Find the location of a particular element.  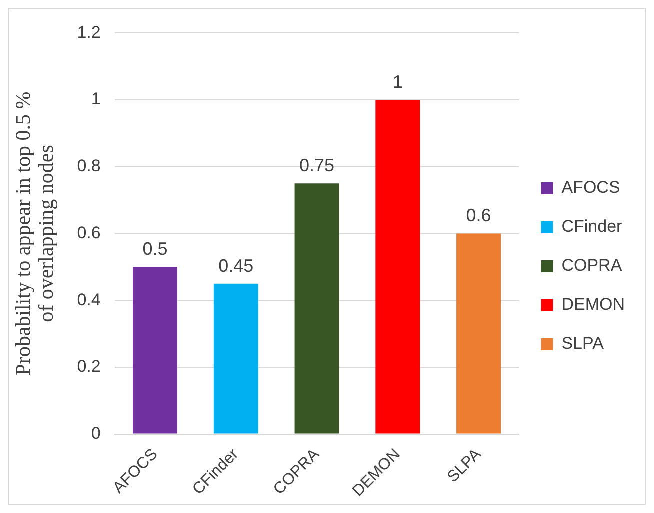

data-label: 0.6 is located at coordinates (479, 216).